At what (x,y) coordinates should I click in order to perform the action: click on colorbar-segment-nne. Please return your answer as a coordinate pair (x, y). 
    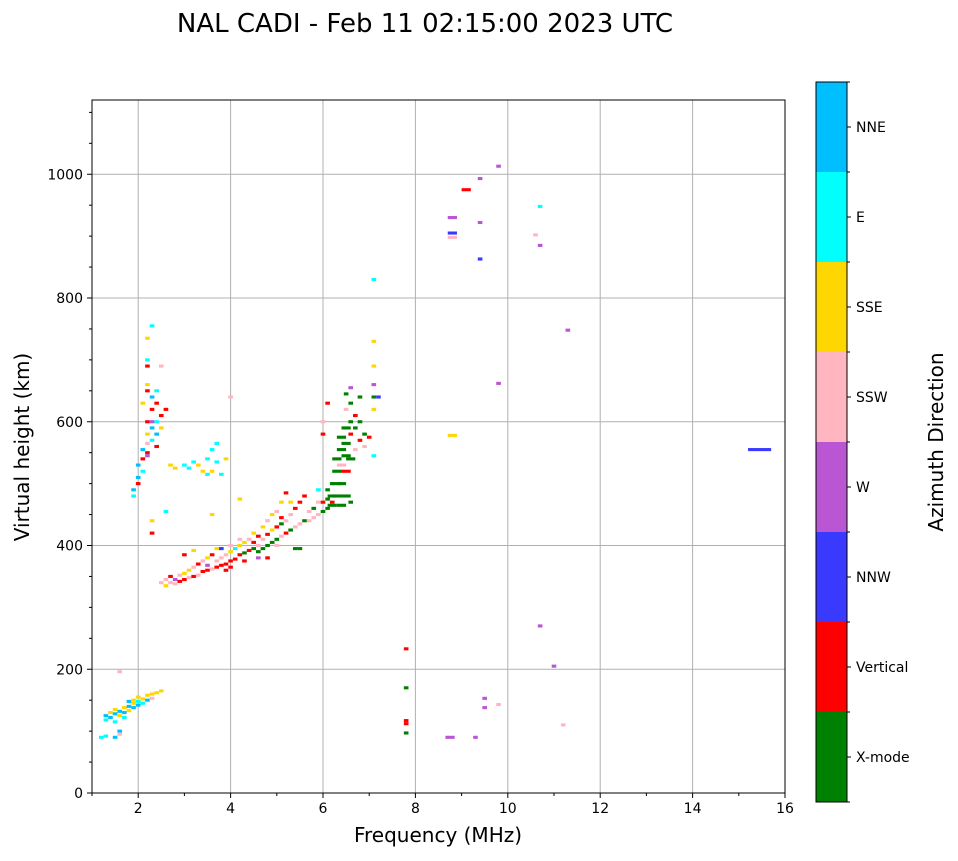
    Looking at the image, I should click on (831, 127).